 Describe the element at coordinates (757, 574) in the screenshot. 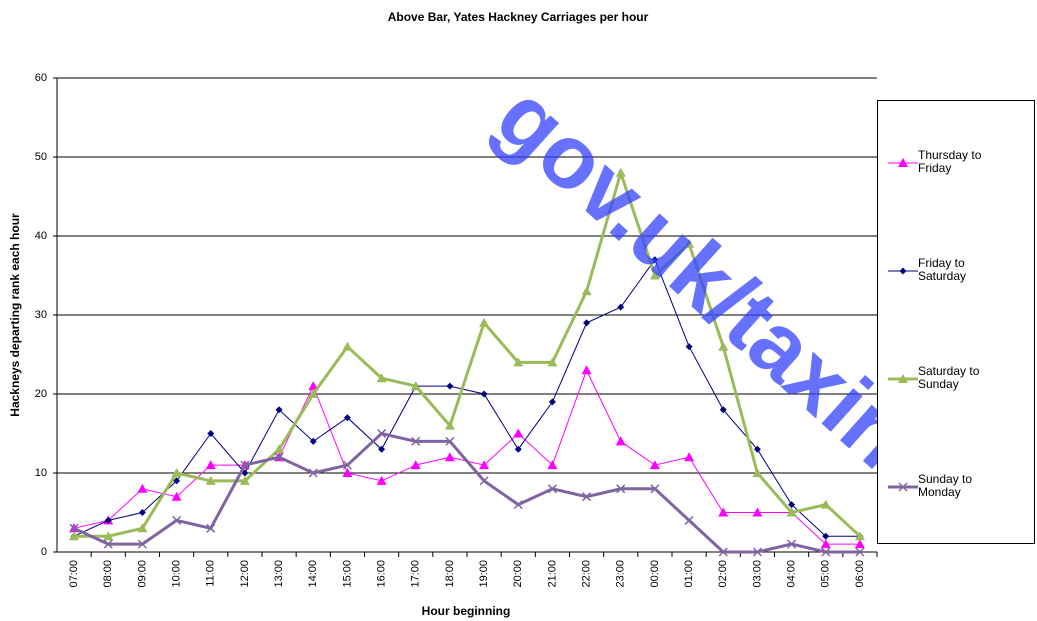

I see `x-tick-label: 03:00` at that location.